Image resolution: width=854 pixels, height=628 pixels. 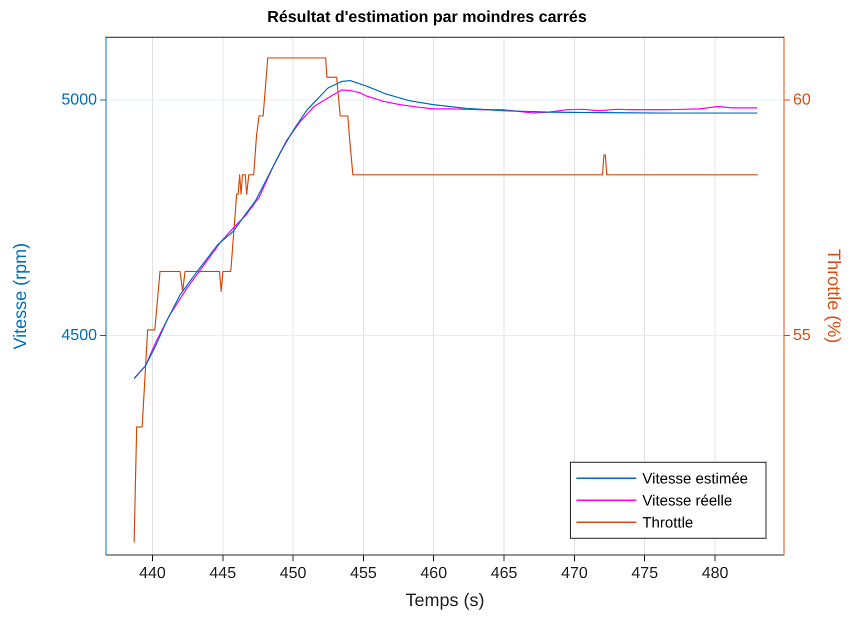 What do you see at coordinates (20, 296) in the screenshot?
I see `y-axis-title: Vitesse (rpm)` at bounding box center [20, 296].